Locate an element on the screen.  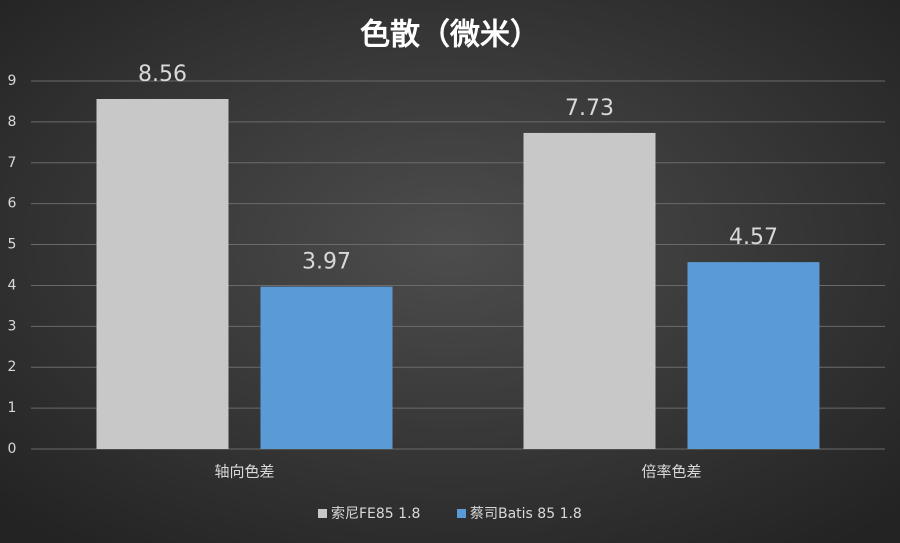
x-tick-label: 轴向色差 is located at coordinates (244, 472).